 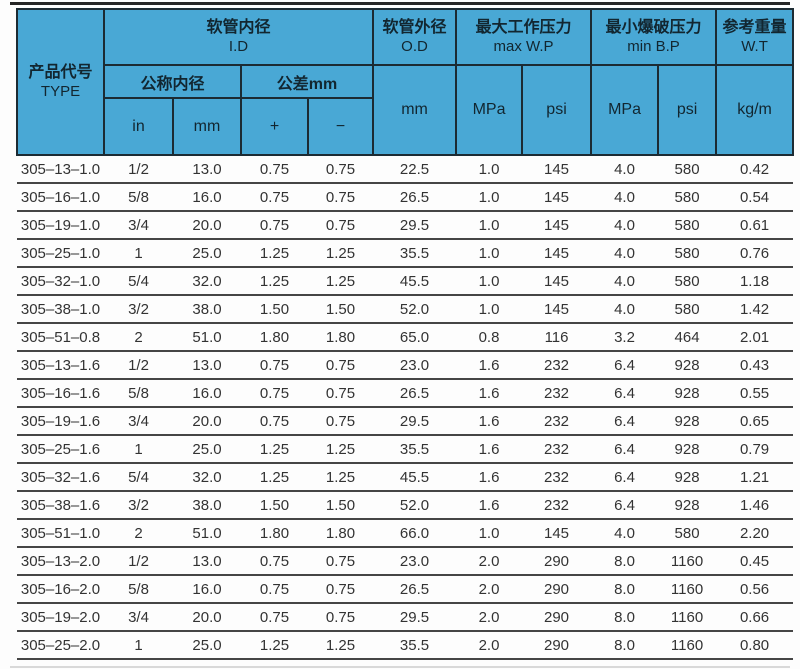 I want to click on cell-type: 305–16–1.6, so click(x=60, y=393).